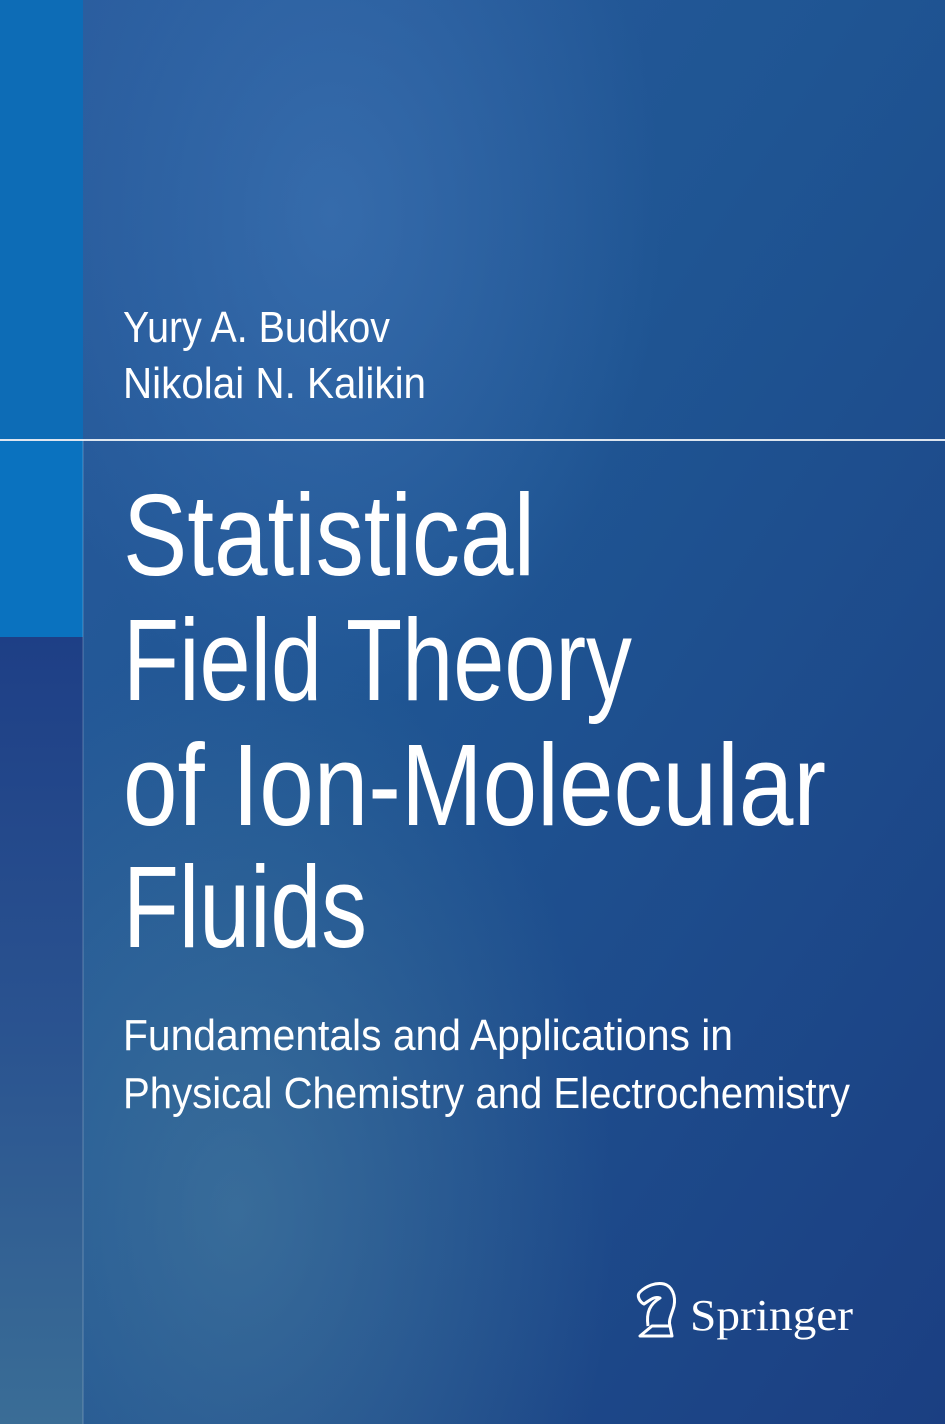 This screenshot has width=945, height=1424. I want to click on publisher: Springer, so click(771, 1315).